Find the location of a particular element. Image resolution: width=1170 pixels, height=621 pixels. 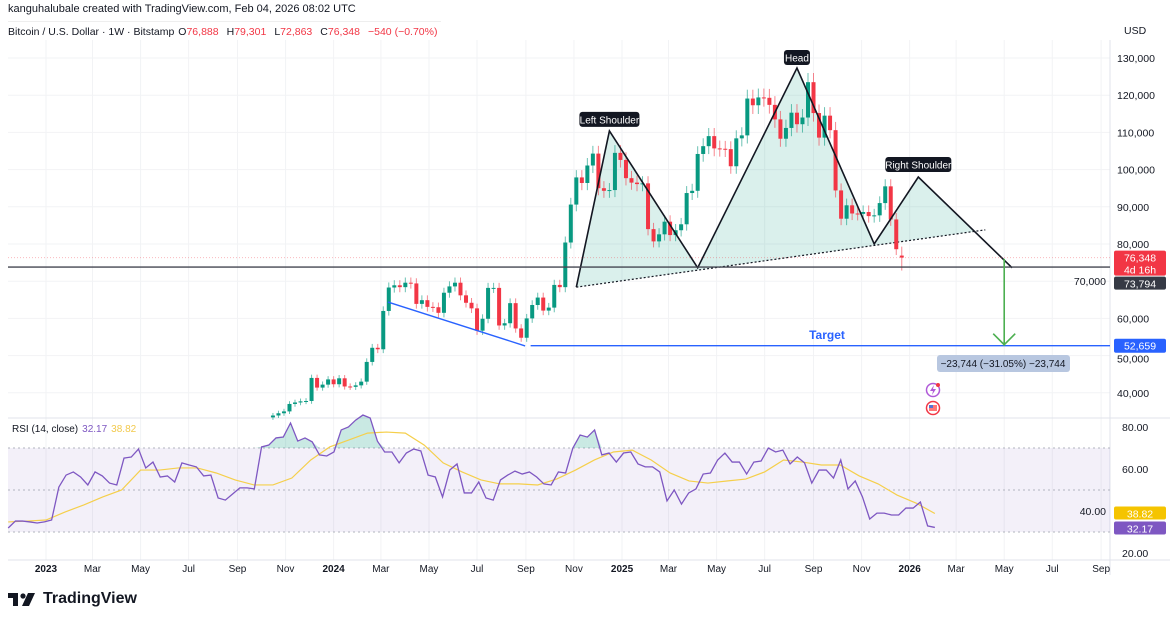

rsi-ma-value: 38.82 is located at coordinates (124, 429).